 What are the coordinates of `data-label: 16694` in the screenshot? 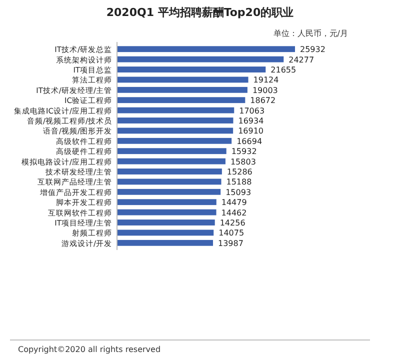 It's located at (249, 141).